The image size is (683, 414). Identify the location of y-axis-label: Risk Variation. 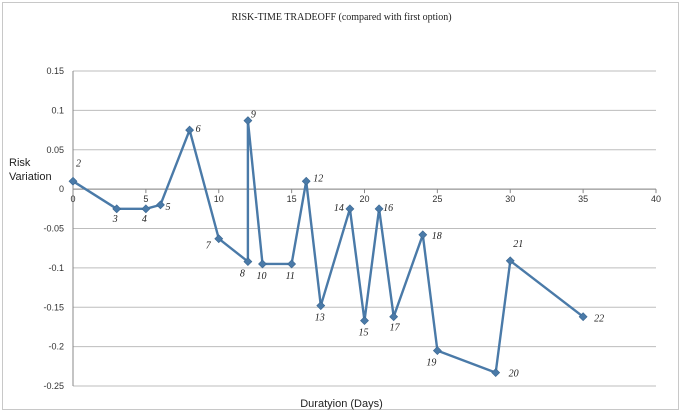
(30, 170).